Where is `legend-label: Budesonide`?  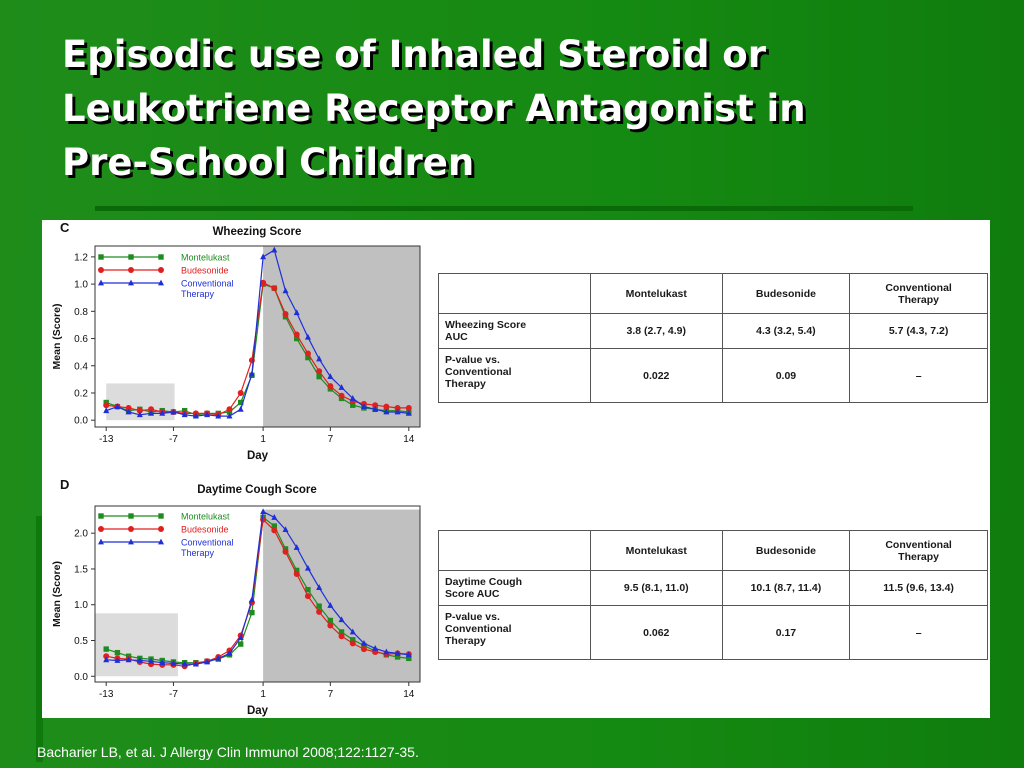
legend-label: Budesonide is located at coordinates (205, 271).